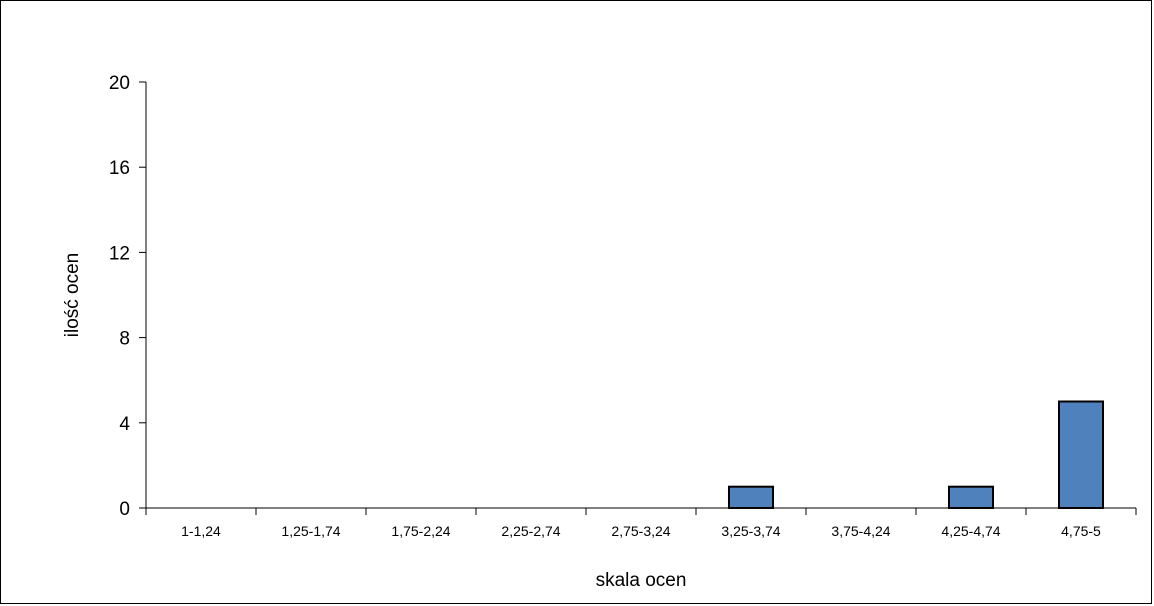 The height and width of the screenshot is (606, 1154). Describe the element at coordinates (916, 455) in the screenshot. I see `bars` at that location.